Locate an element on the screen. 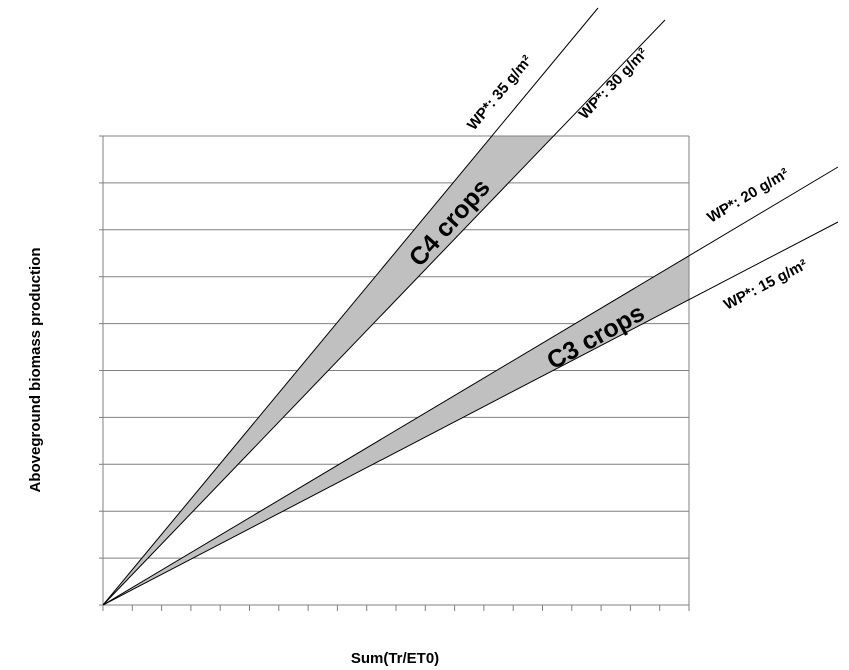 The image size is (849, 670). wp-30-label: WP*: 30 g/m² is located at coordinates (614, 84).